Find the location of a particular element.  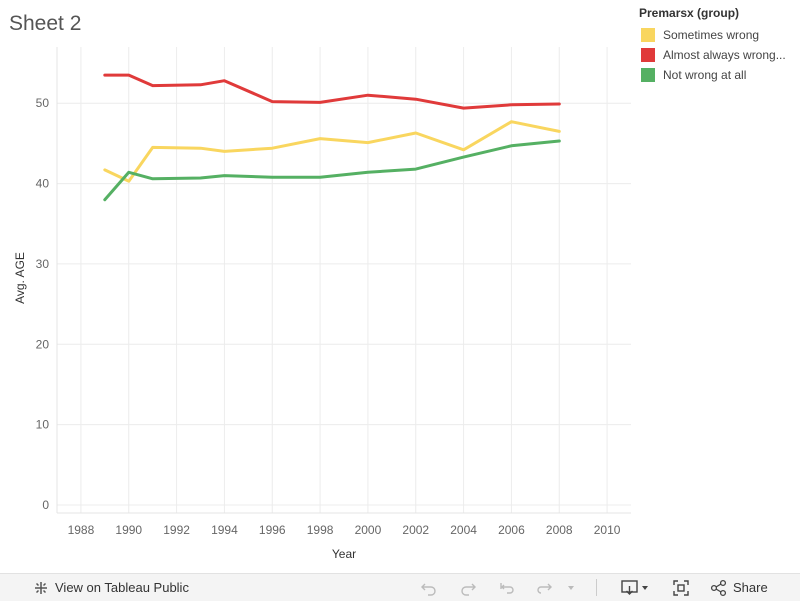

share-label: Share is located at coordinates (750, 587).